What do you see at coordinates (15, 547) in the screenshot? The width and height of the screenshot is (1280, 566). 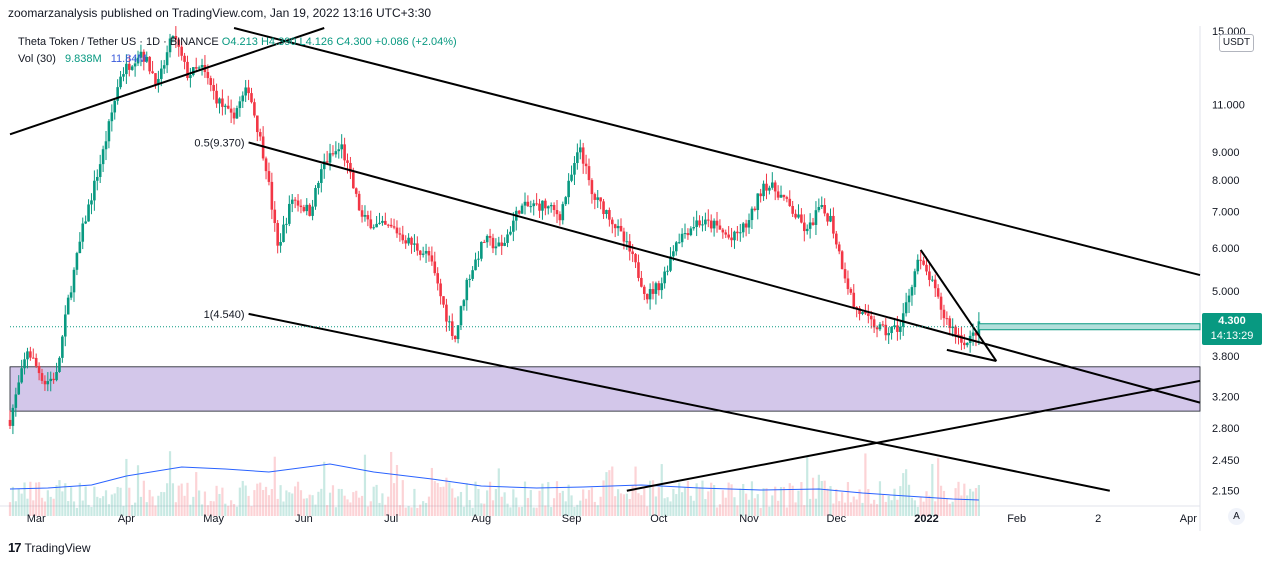 I see `tradingview-logo-icon: 17` at bounding box center [15, 547].